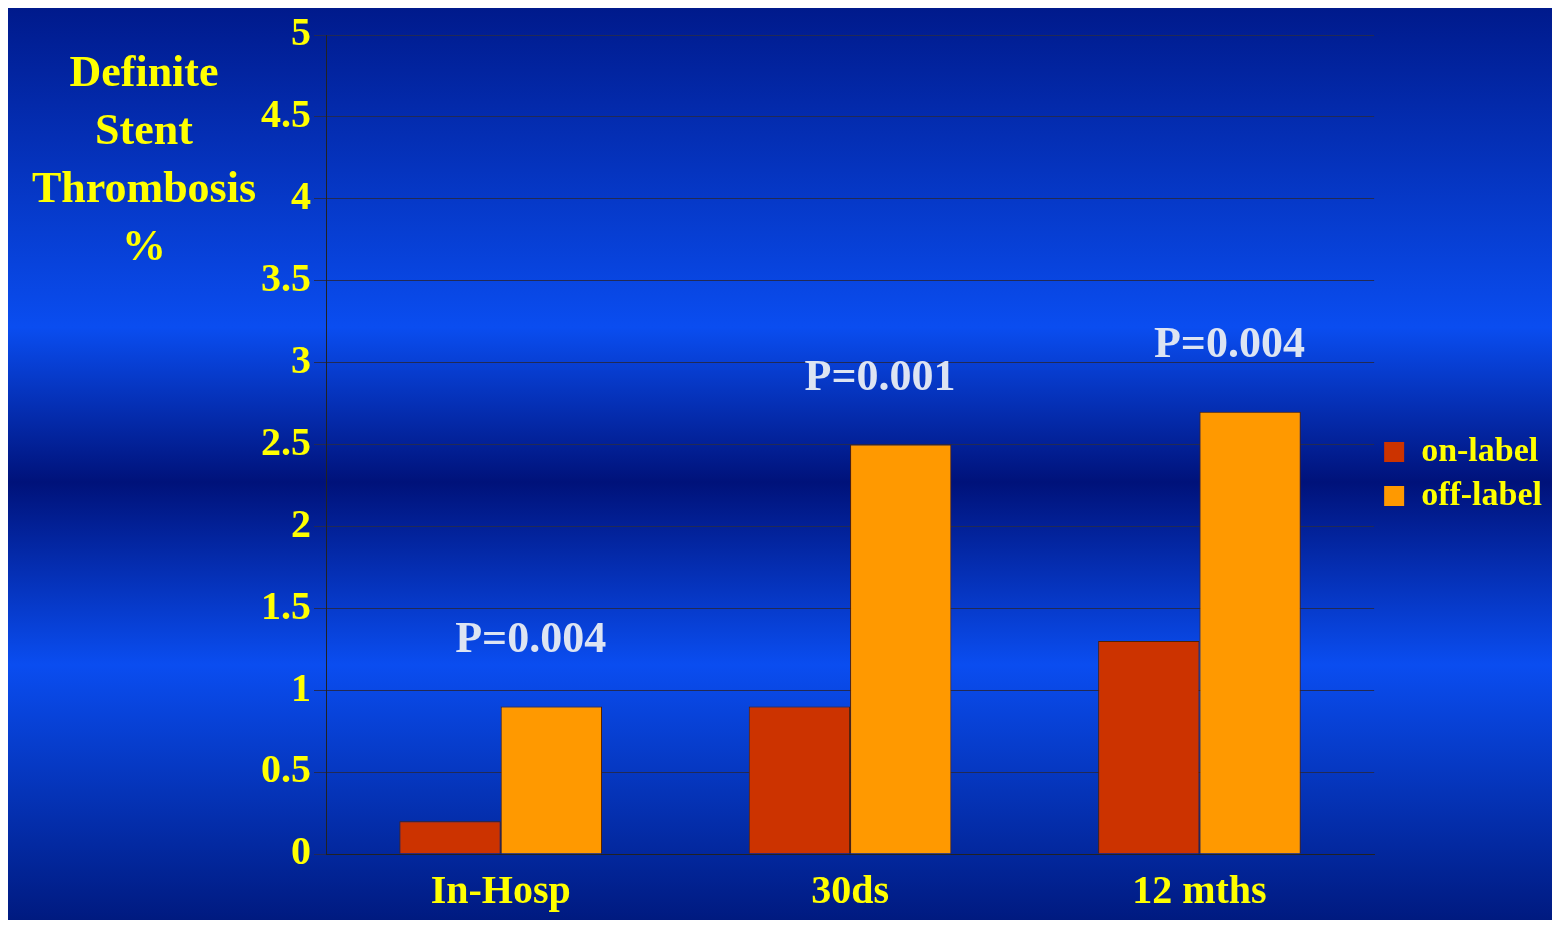 This screenshot has height=928, width=1560. I want to click on y-tick-label: 0, so click(301, 851).